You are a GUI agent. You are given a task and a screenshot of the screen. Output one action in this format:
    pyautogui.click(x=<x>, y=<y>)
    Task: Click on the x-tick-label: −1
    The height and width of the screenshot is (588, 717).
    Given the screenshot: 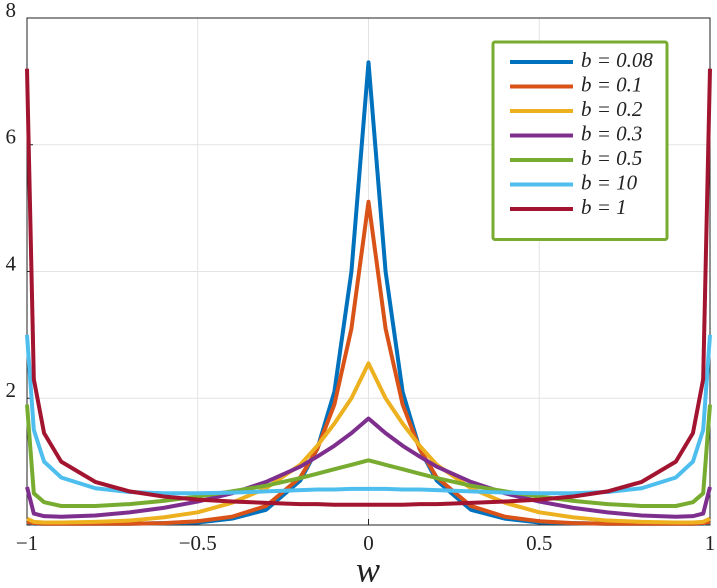 What is the action you would take?
    pyautogui.click(x=27, y=543)
    